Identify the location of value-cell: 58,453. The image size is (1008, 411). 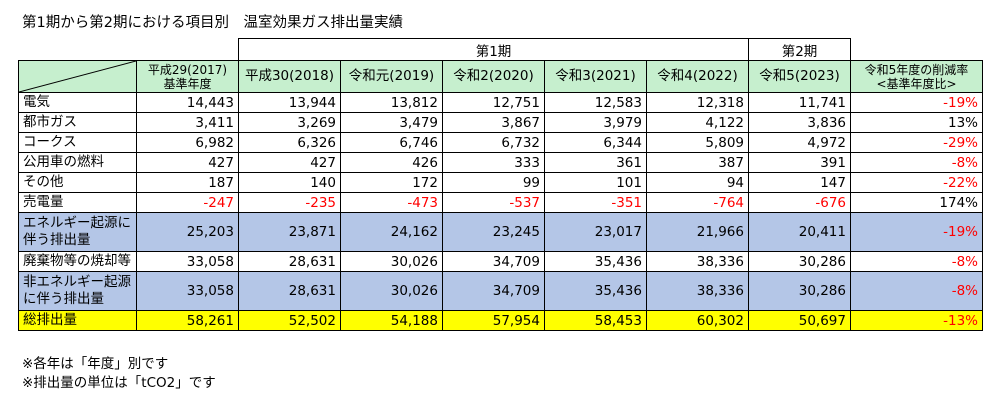
(595, 320).